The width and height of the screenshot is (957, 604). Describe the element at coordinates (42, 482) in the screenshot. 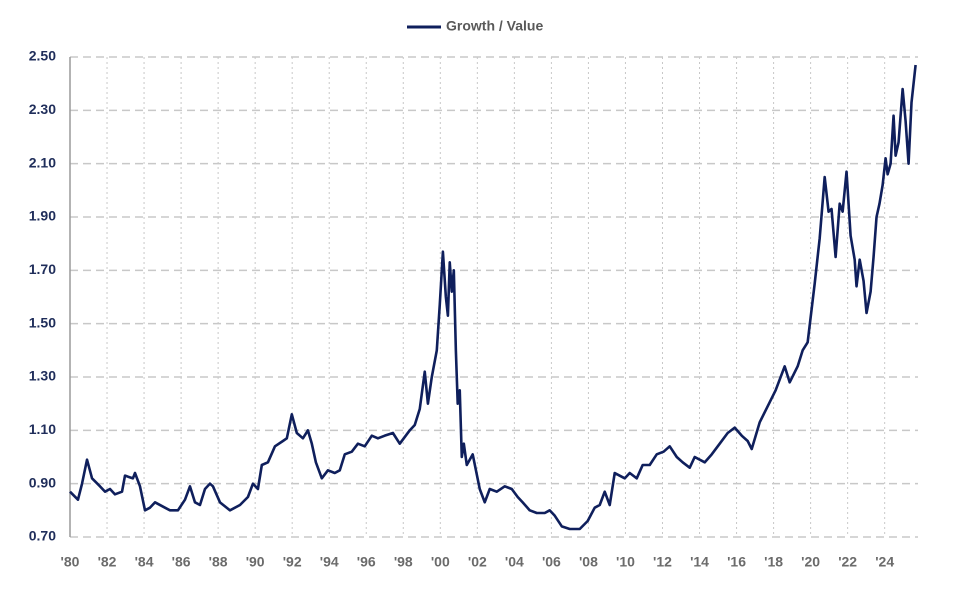

I see `y-tick-label: 0.90` at that location.